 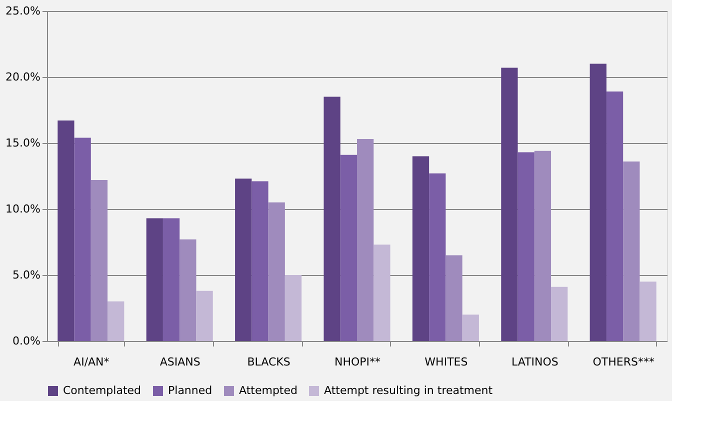 What do you see at coordinates (23, 143) in the screenshot?
I see `y-tick-label: 15.0%` at bounding box center [23, 143].